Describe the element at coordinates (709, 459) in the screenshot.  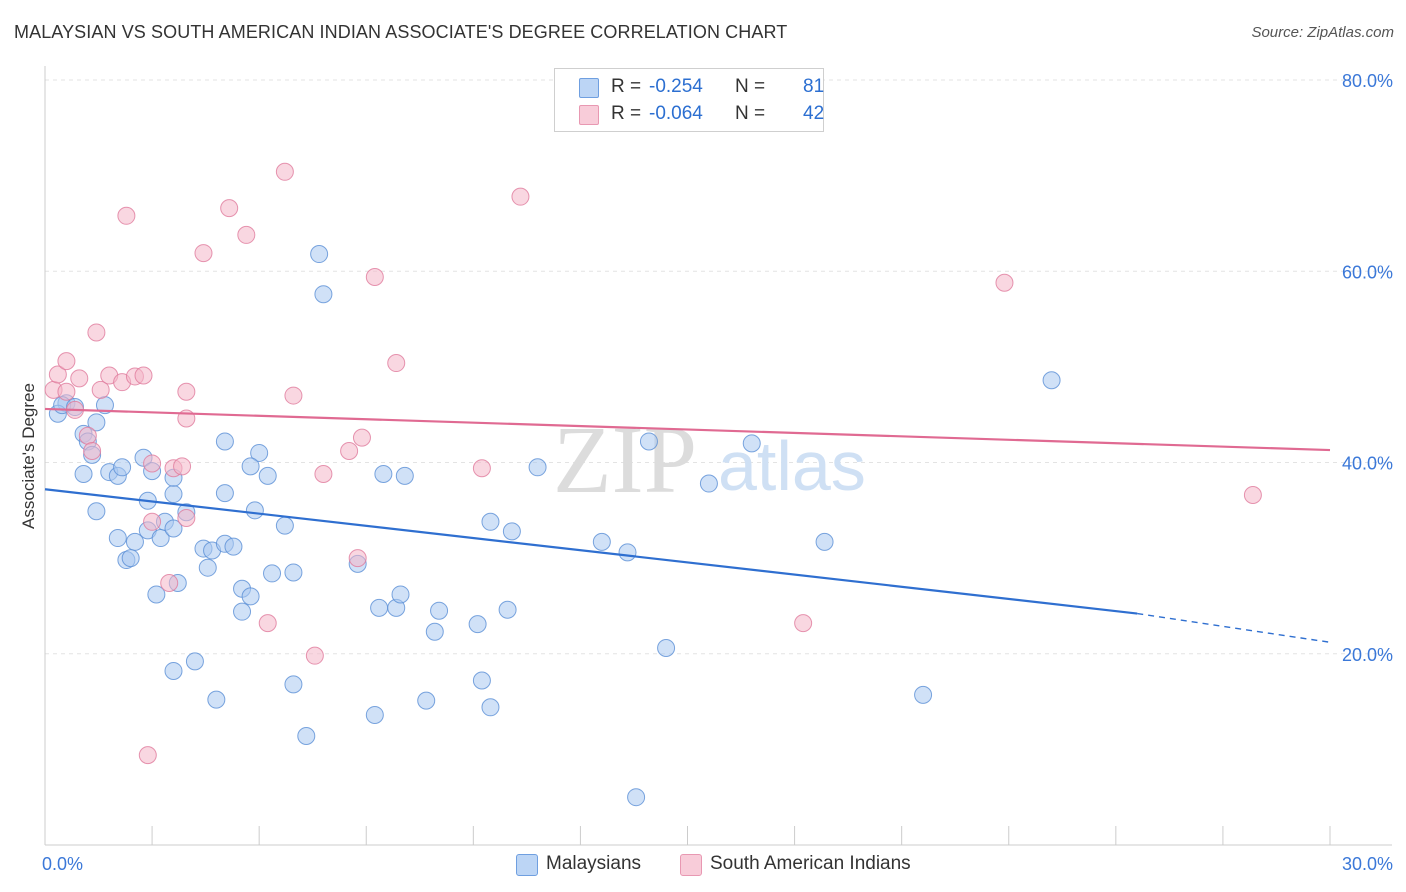
I see `watermark: ZIP atlas` at that location.